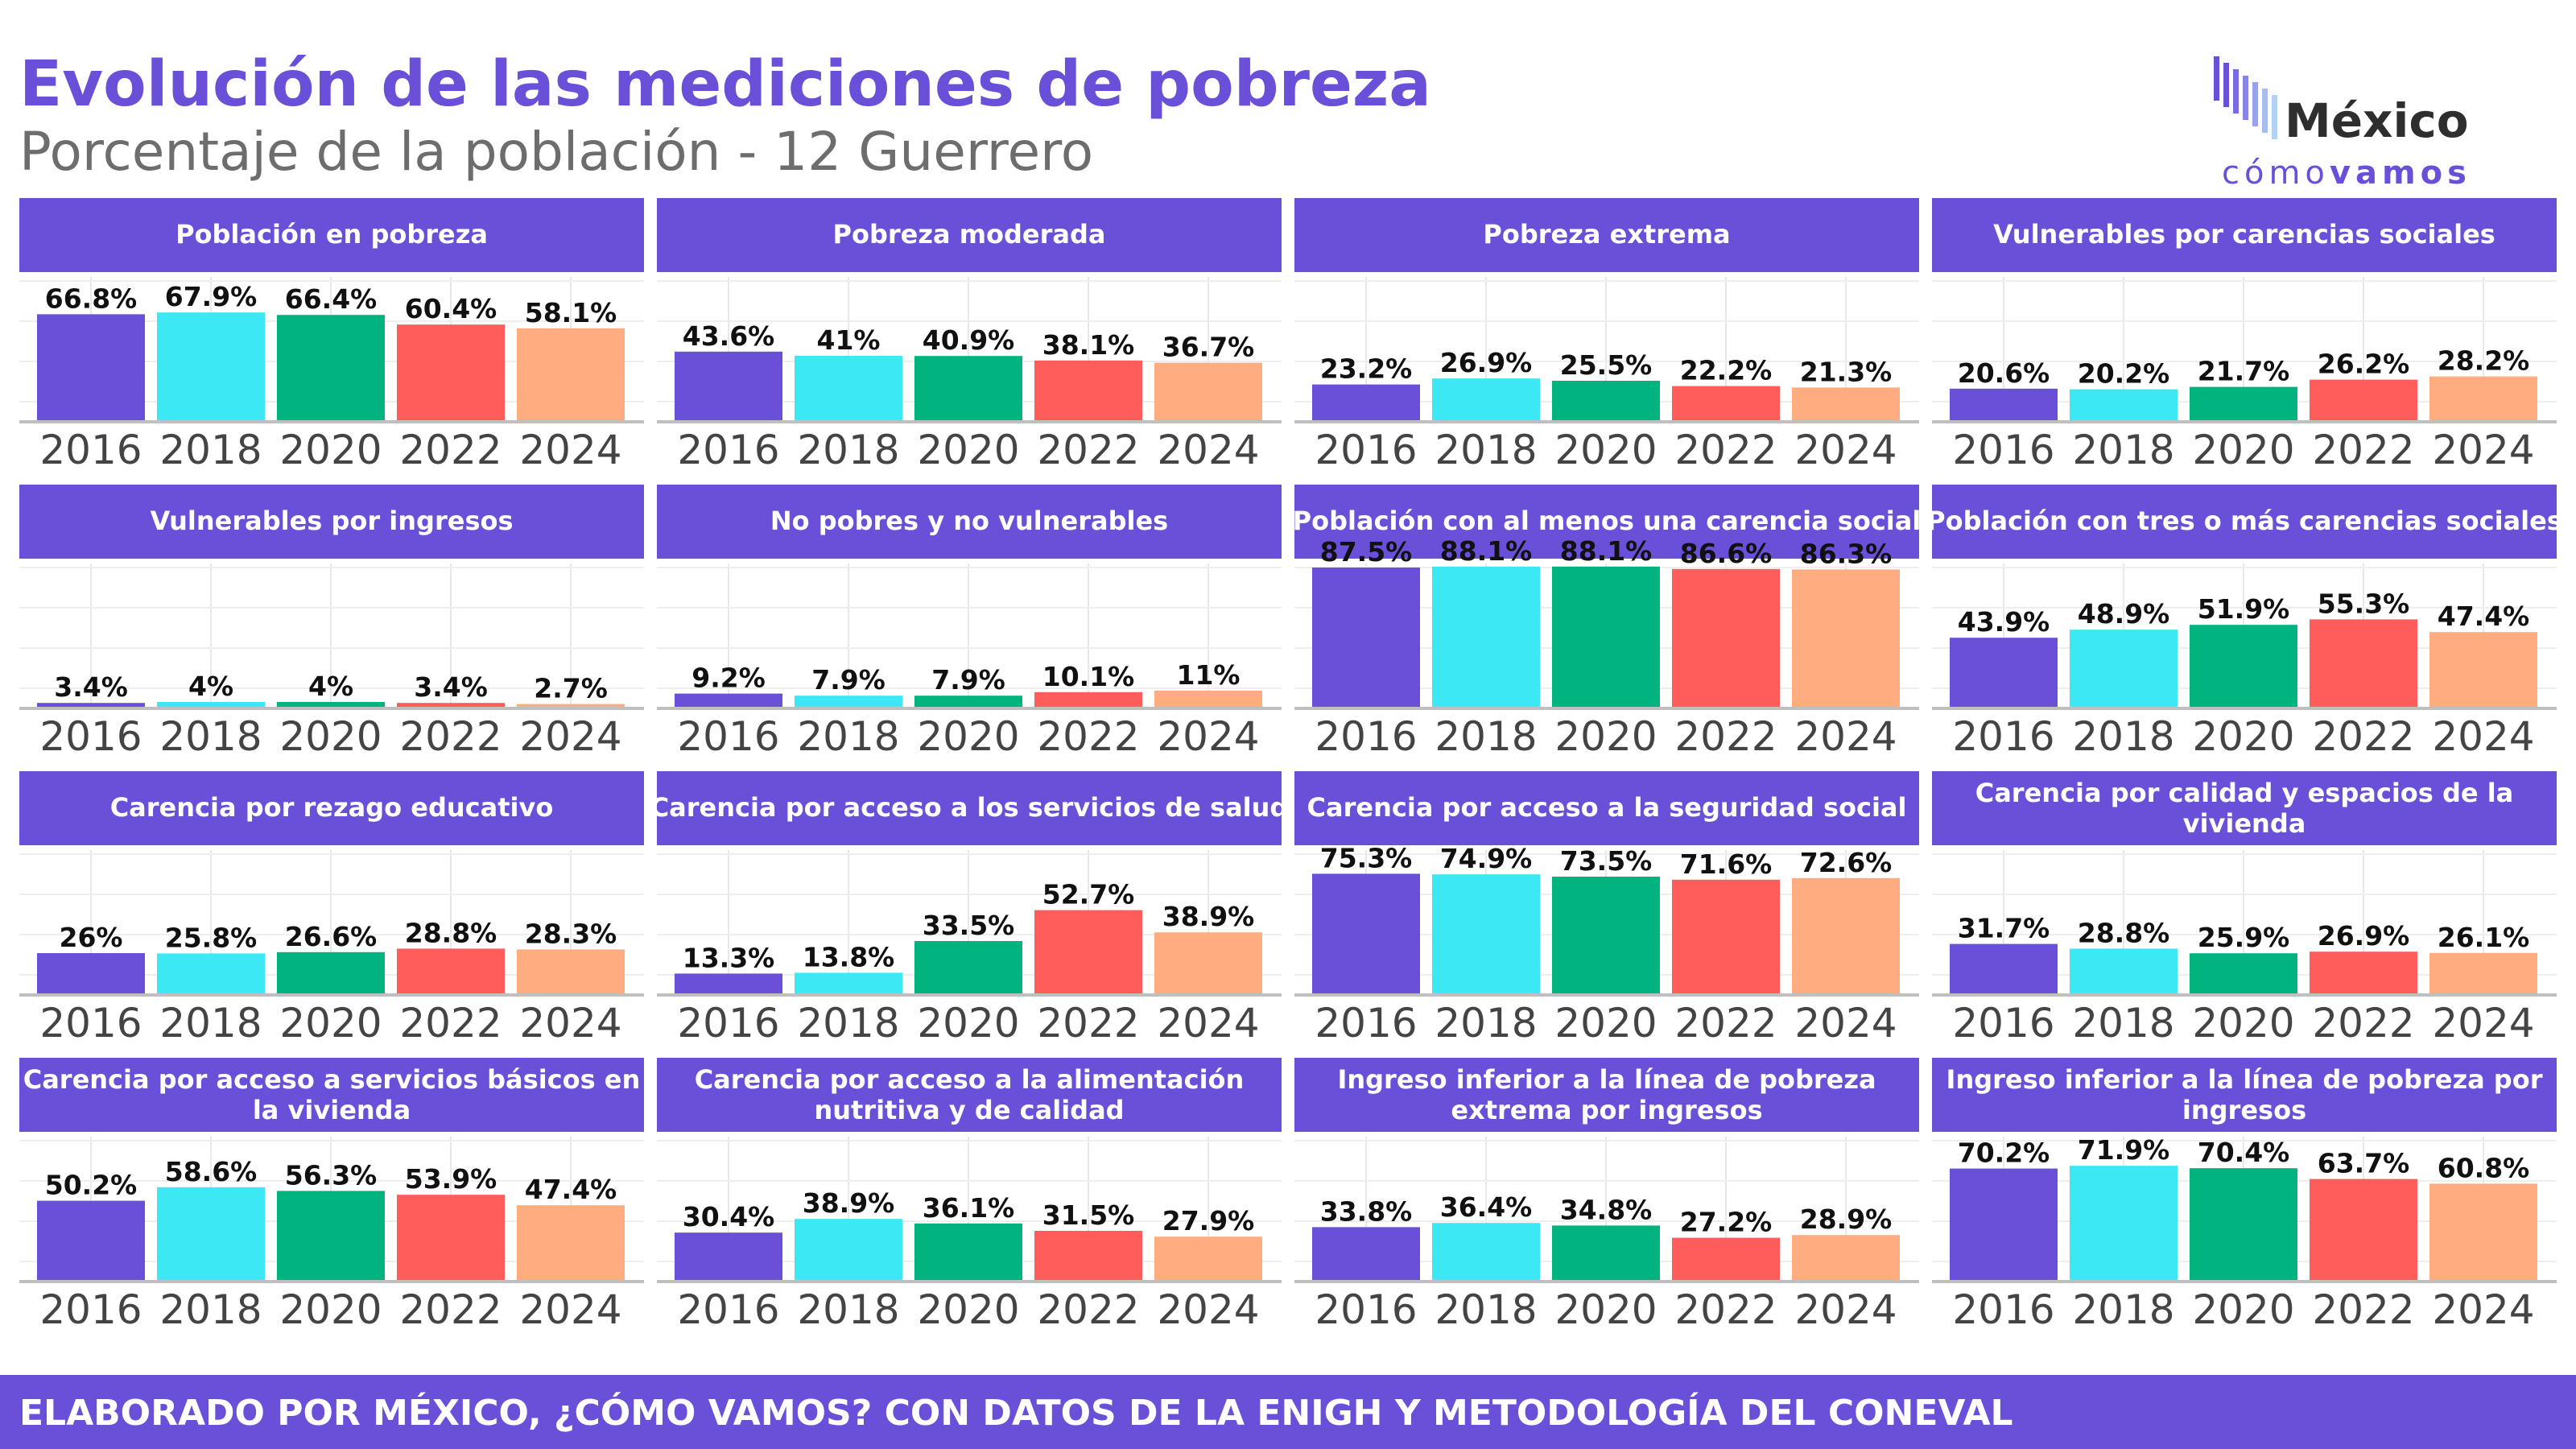  I want to click on page-title: Evolución de las mediciones de pobreza, so click(725, 84).